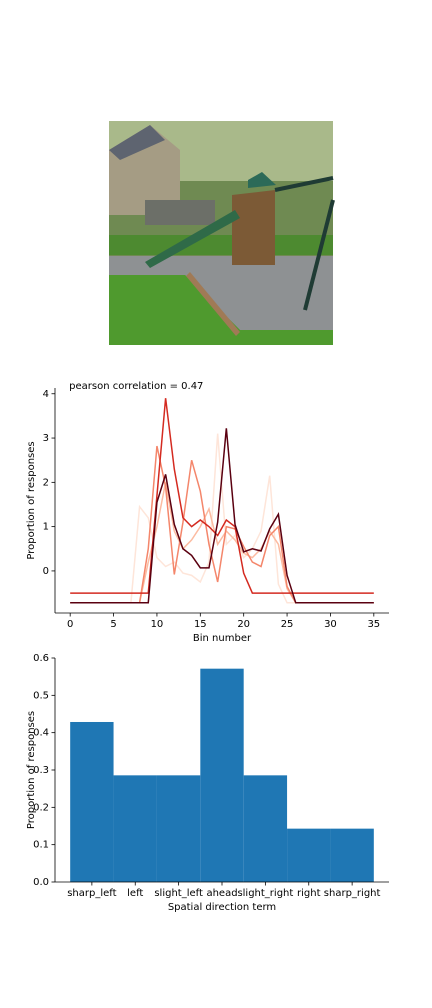 The height and width of the screenshot is (1008, 432). Describe the element at coordinates (136, 386) in the screenshot. I see `chart-title: pearson correlation = 0.47` at that location.